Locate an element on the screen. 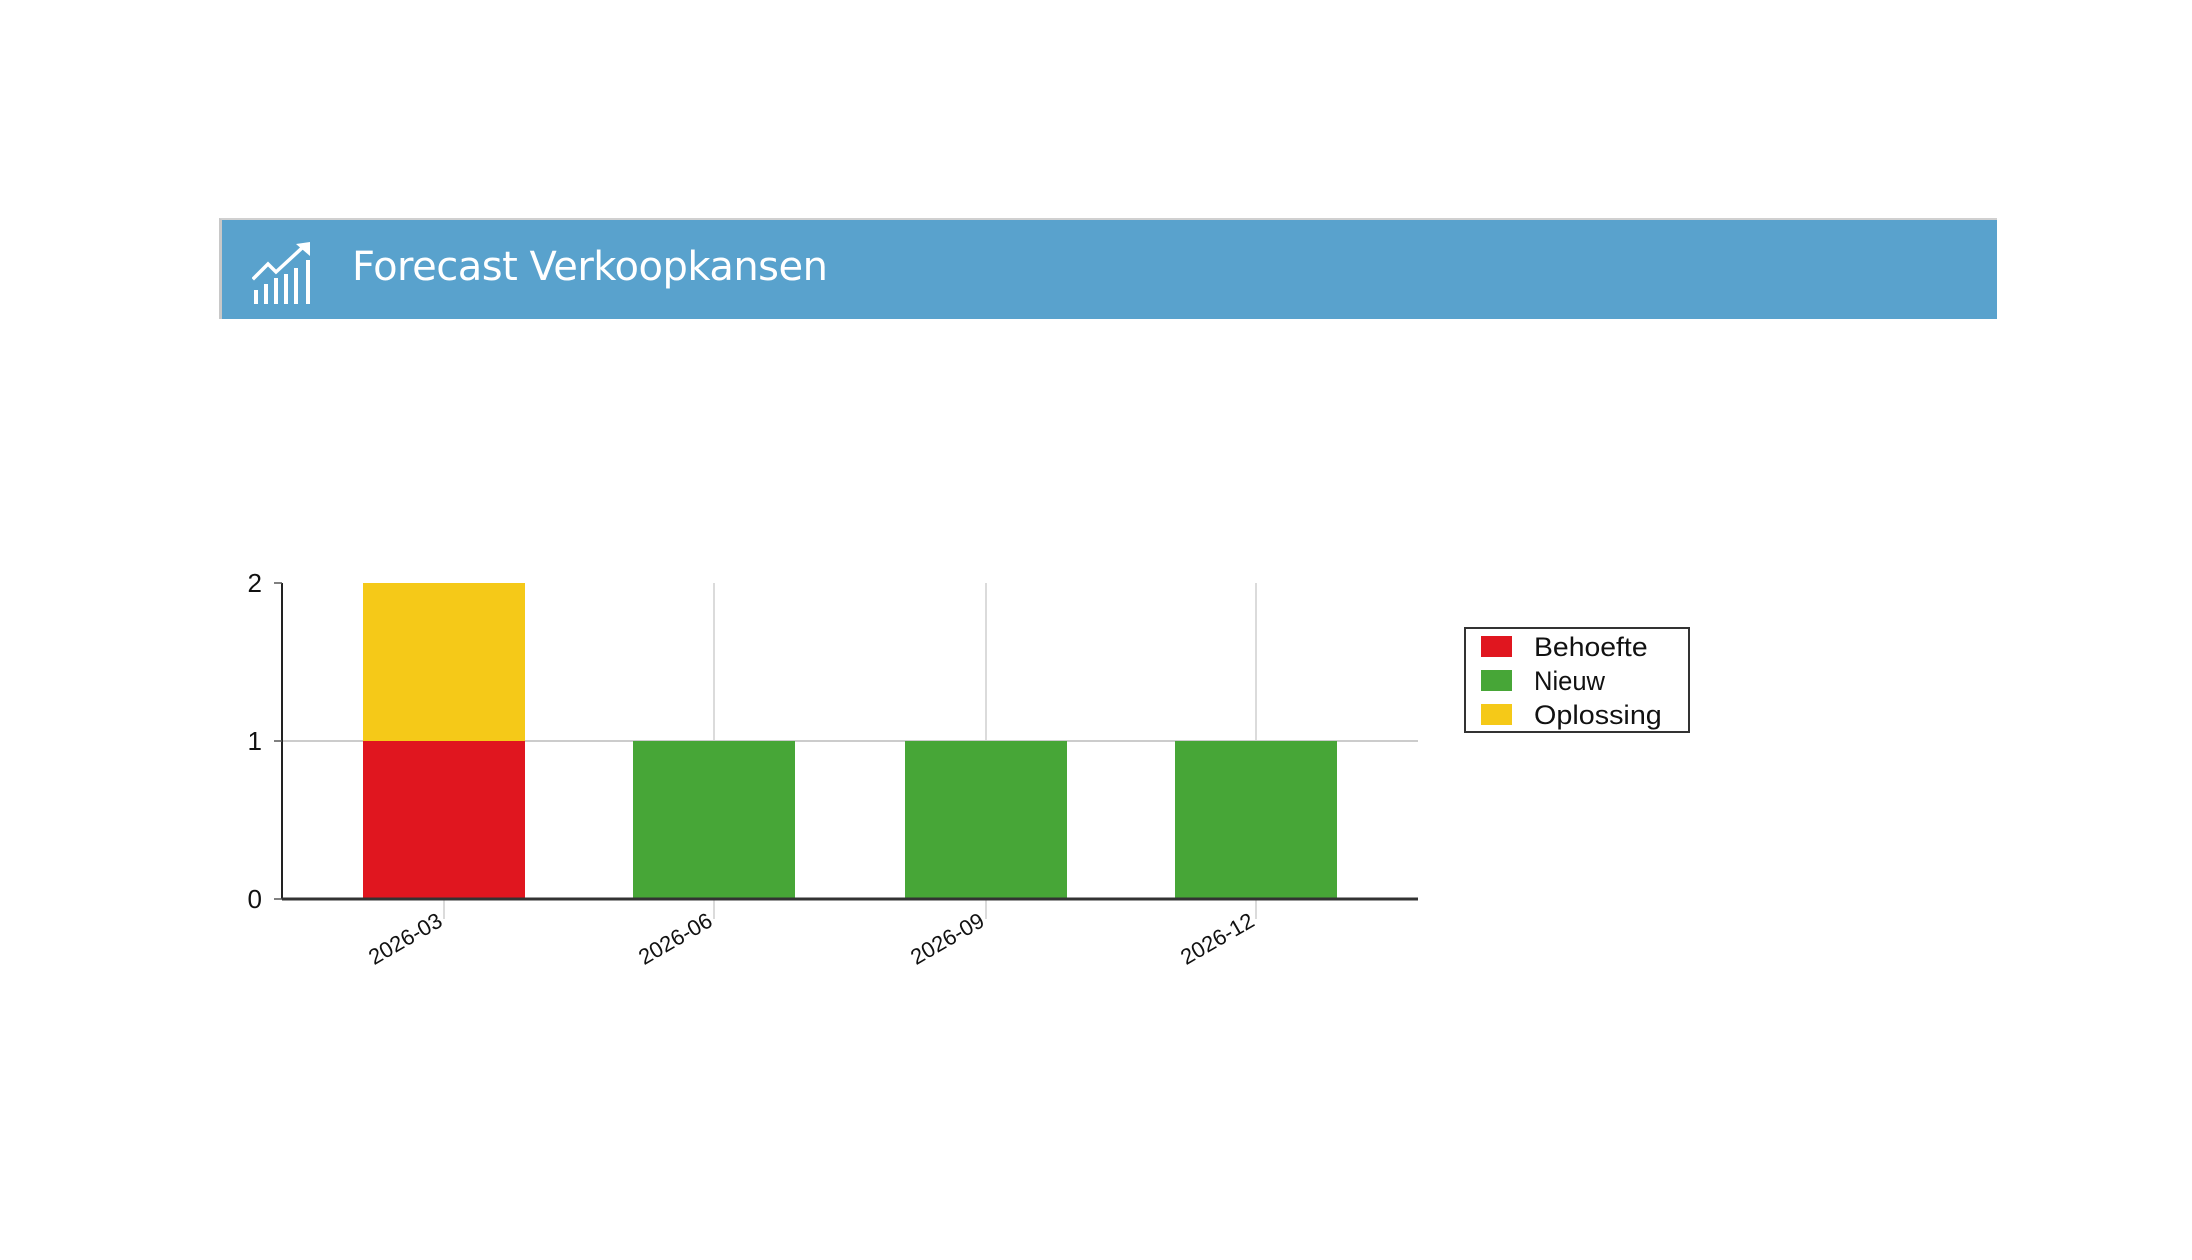  legend-label-behoefte: Behoefte is located at coordinates (1591, 647).